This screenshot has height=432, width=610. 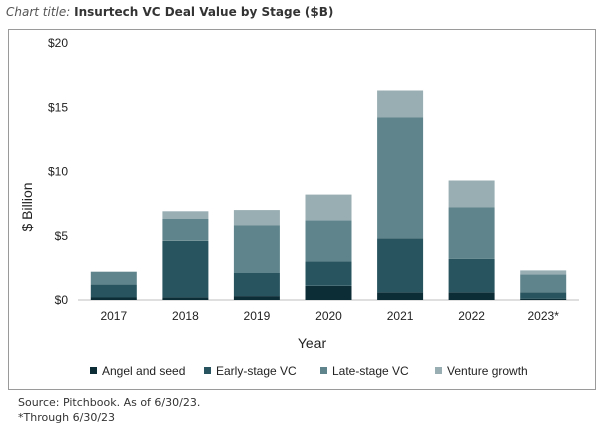 What do you see at coordinates (471, 194) in the screenshot?
I see `bar-segment-2022-s3` at bounding box center [471, 194].